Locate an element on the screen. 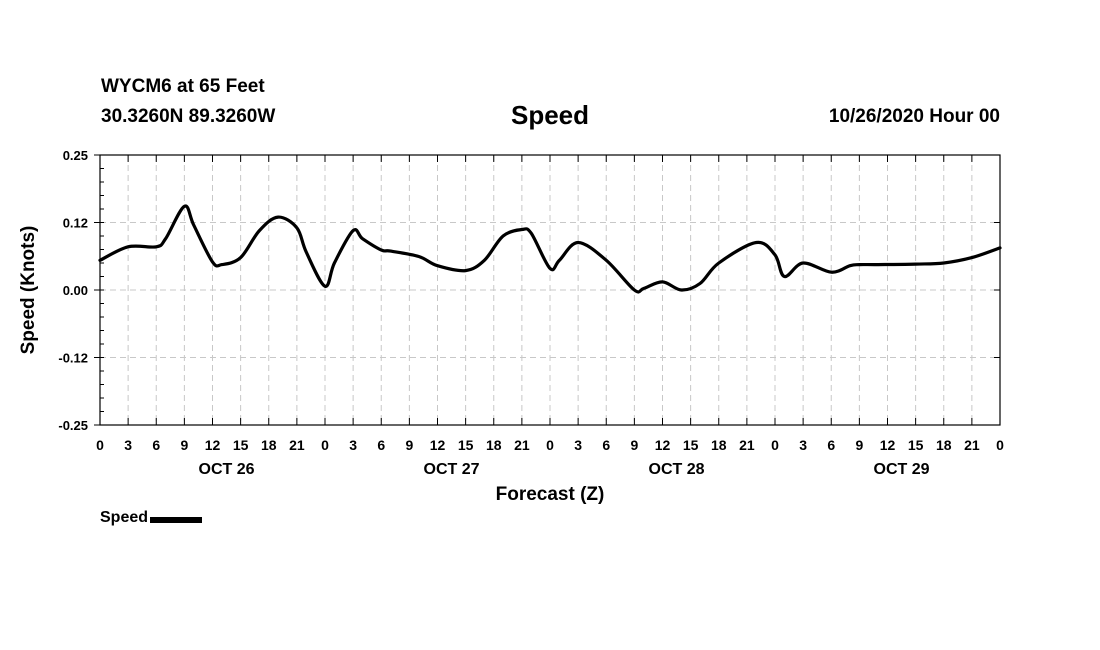  legend: Speed is located at coordinates (151, 518).